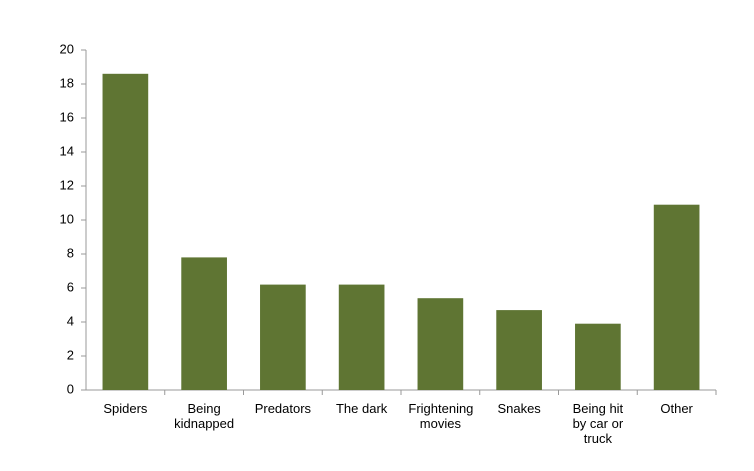  I want to click on y-tick-label: 8, so click(70, 252).